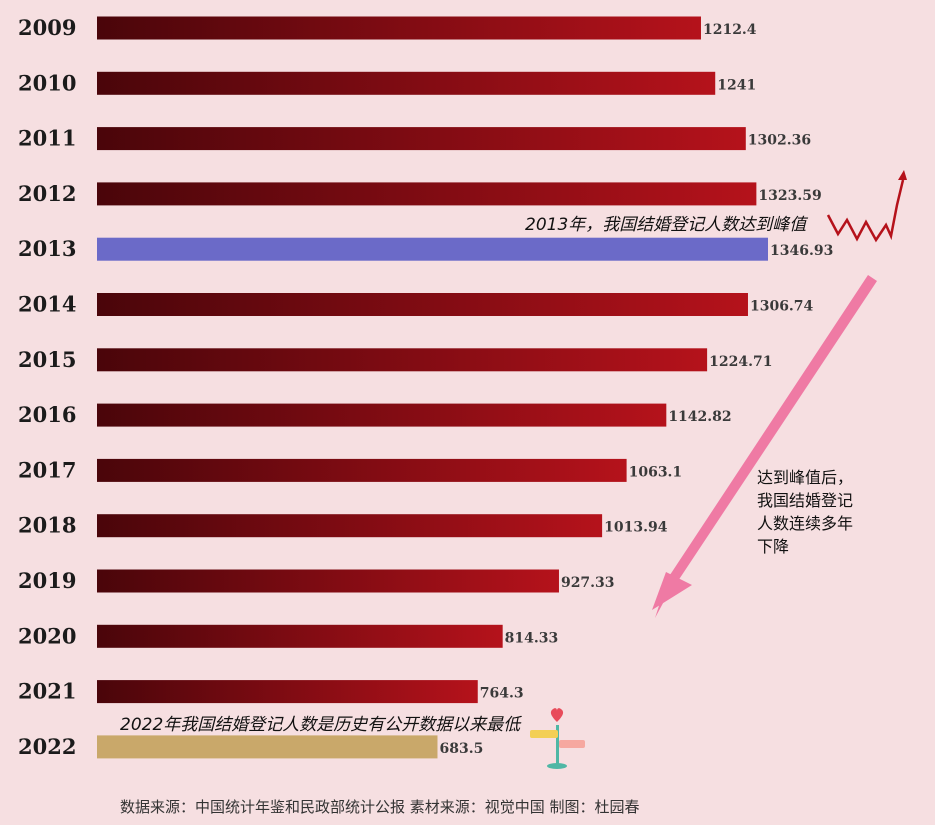 The height and width of the screenshot is (825, 935). What do you see at coordinates (287, 692) in the screenshot?
I see `bar-2021` at bounding box center [287, 692].